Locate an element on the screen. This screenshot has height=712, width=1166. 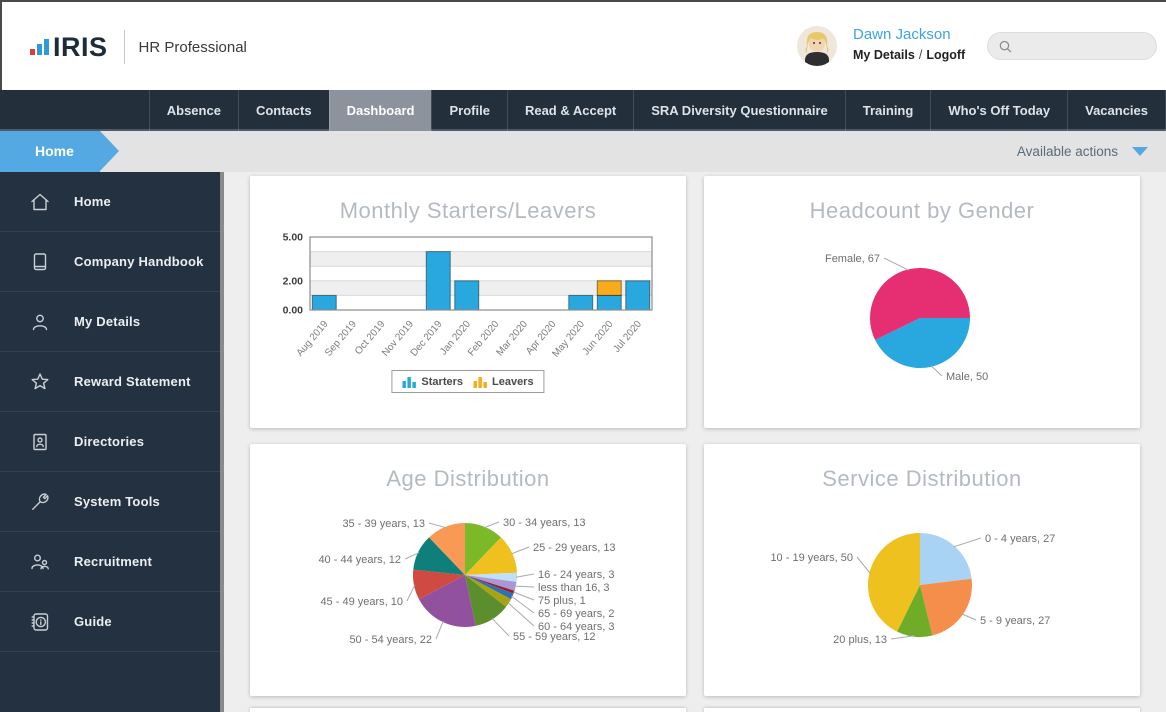
sidebar-item-guide: Guide is located at coordinates (110, 622).